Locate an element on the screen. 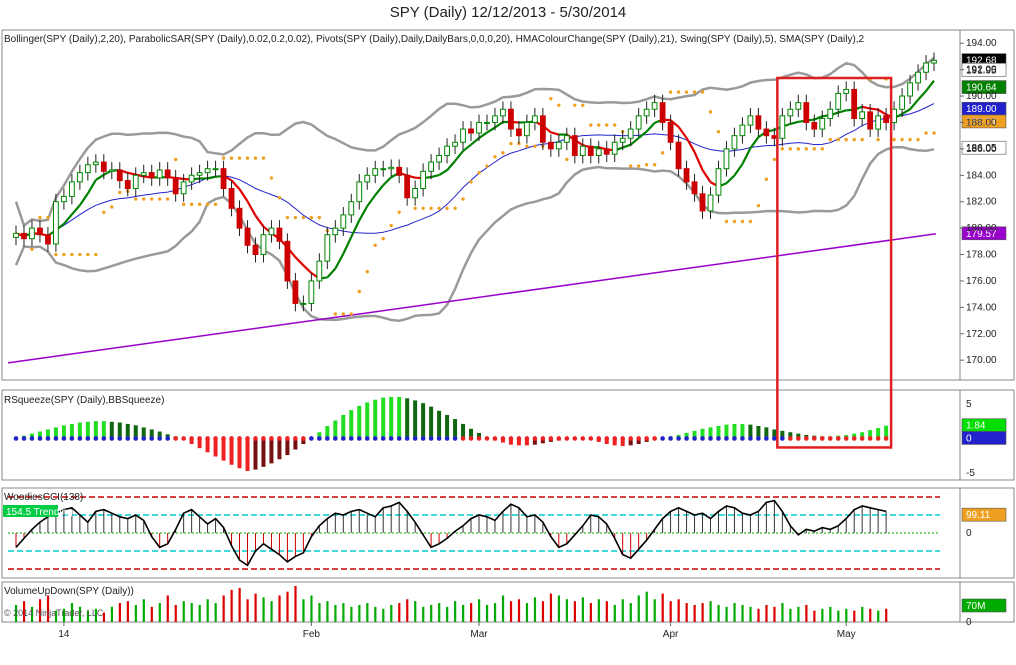 Image resolution: width=1016 pixels, height=665 pixels. value-tag-label: 179.57 is located at coordinates (981, 234).